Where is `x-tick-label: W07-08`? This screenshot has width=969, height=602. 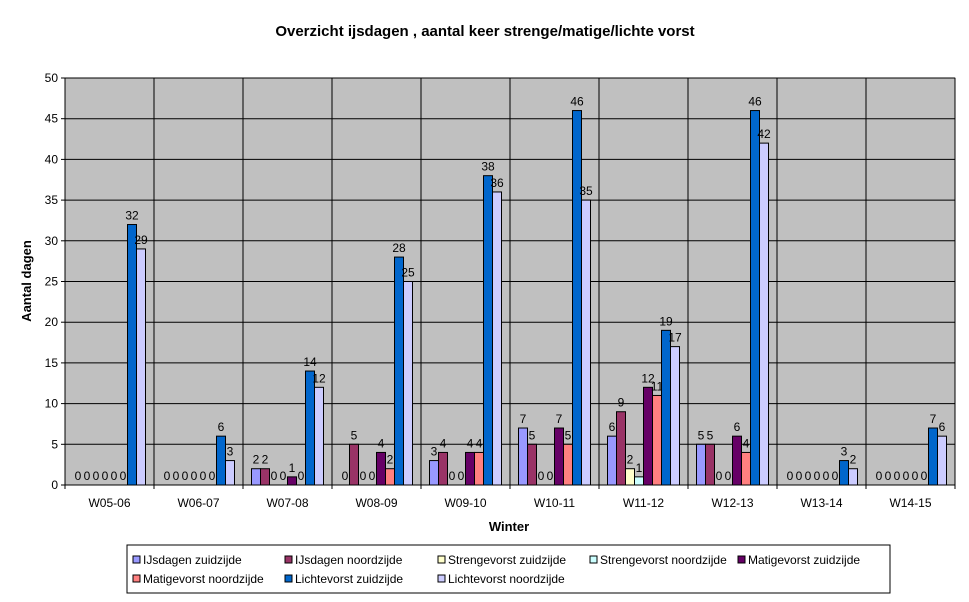
x-tick-label: W07-08 is located at coordinates (287, 503).